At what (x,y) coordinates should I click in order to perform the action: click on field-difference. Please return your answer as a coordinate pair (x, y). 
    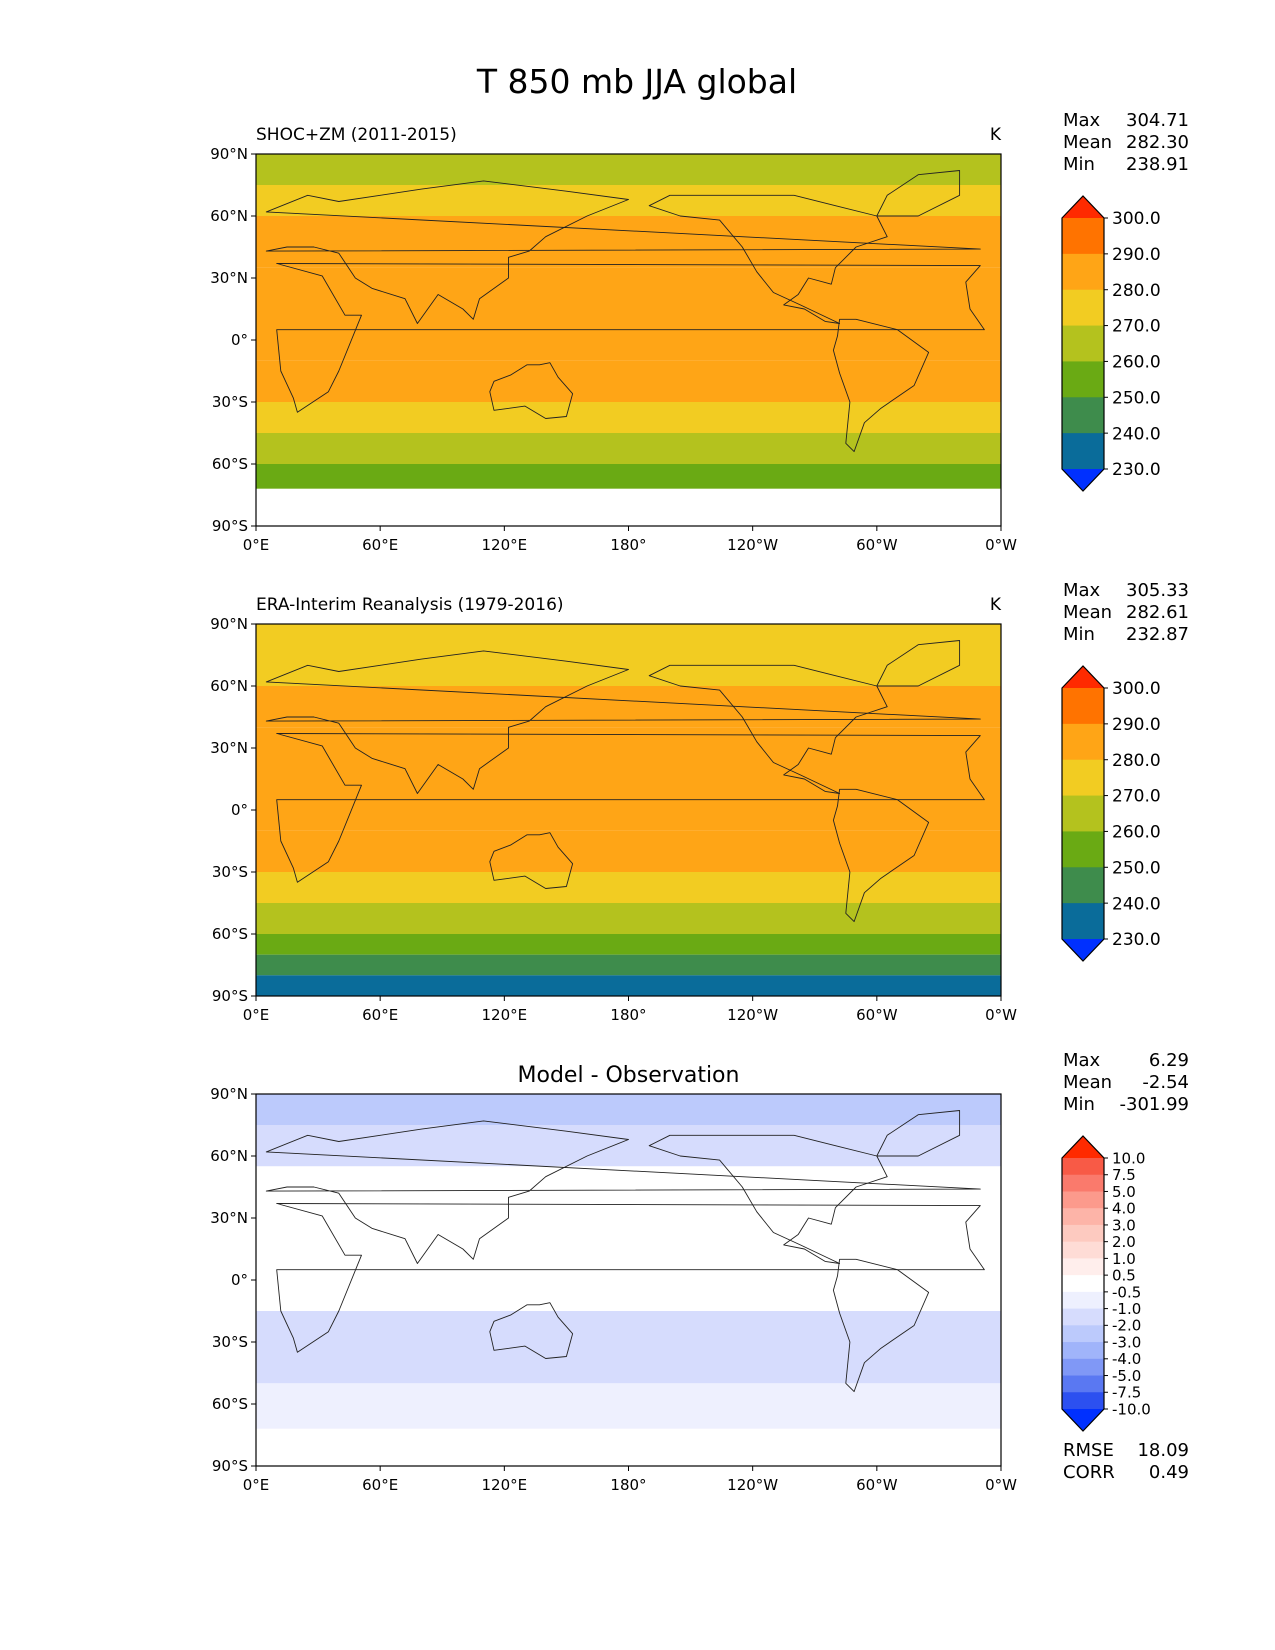
    Looking at the image, I should click on (628, 1280).